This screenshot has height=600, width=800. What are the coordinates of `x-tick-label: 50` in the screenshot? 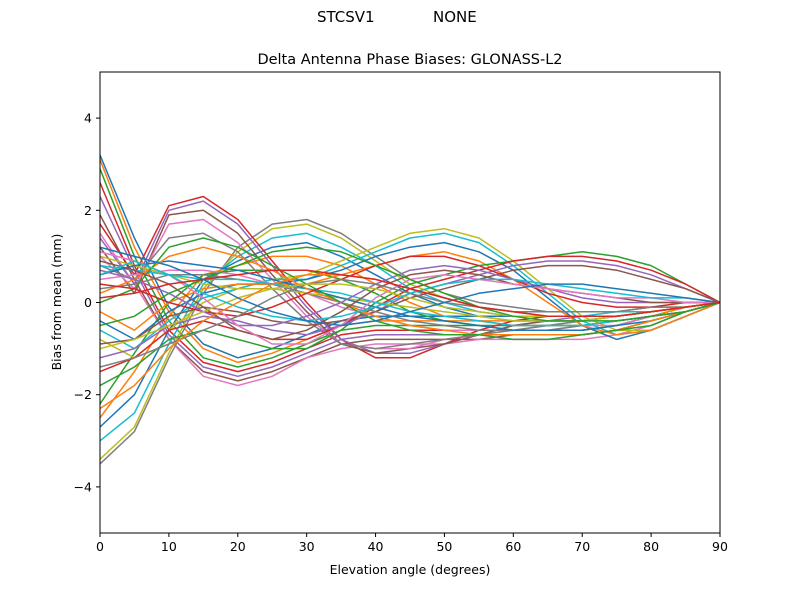 It's located at (444, 546).